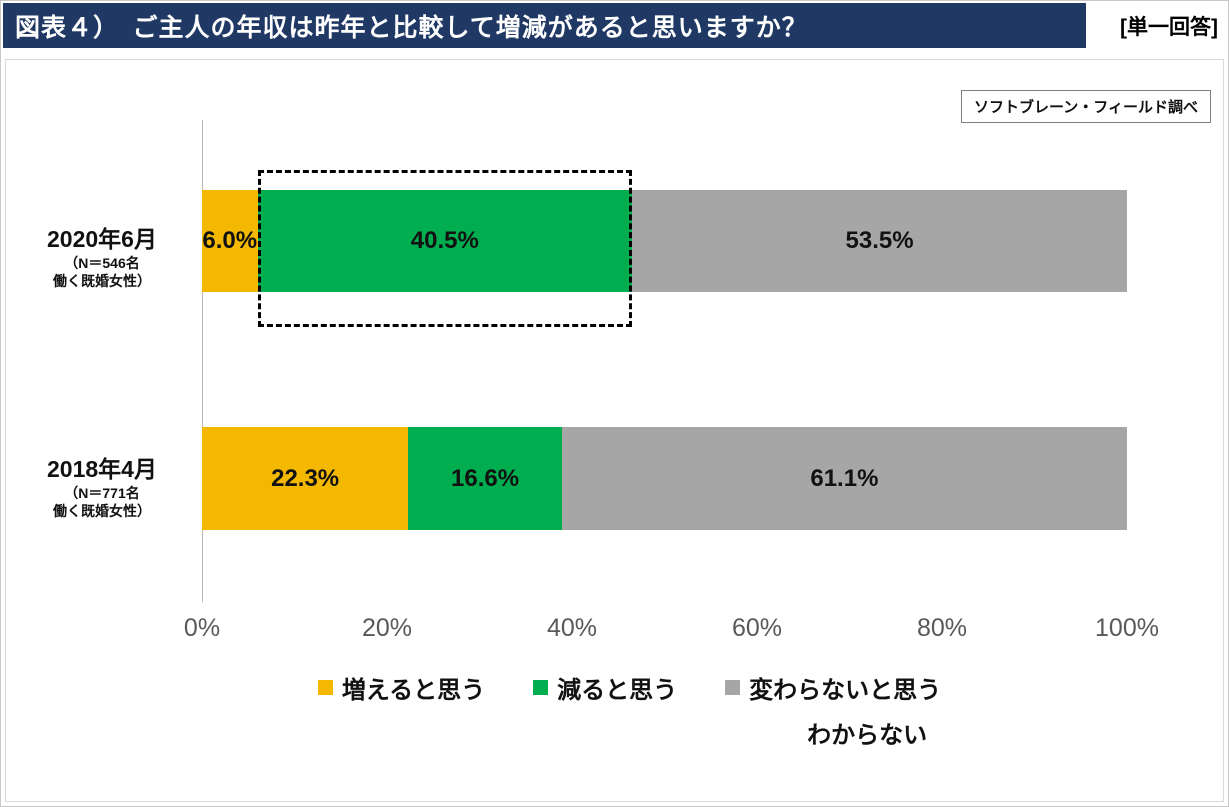 The width and height of the screenshot is (1229, 807). Describe the element at coordinates (845, 690) in the screenshot. I see `legend-label: 変わらないと思う` at that location.